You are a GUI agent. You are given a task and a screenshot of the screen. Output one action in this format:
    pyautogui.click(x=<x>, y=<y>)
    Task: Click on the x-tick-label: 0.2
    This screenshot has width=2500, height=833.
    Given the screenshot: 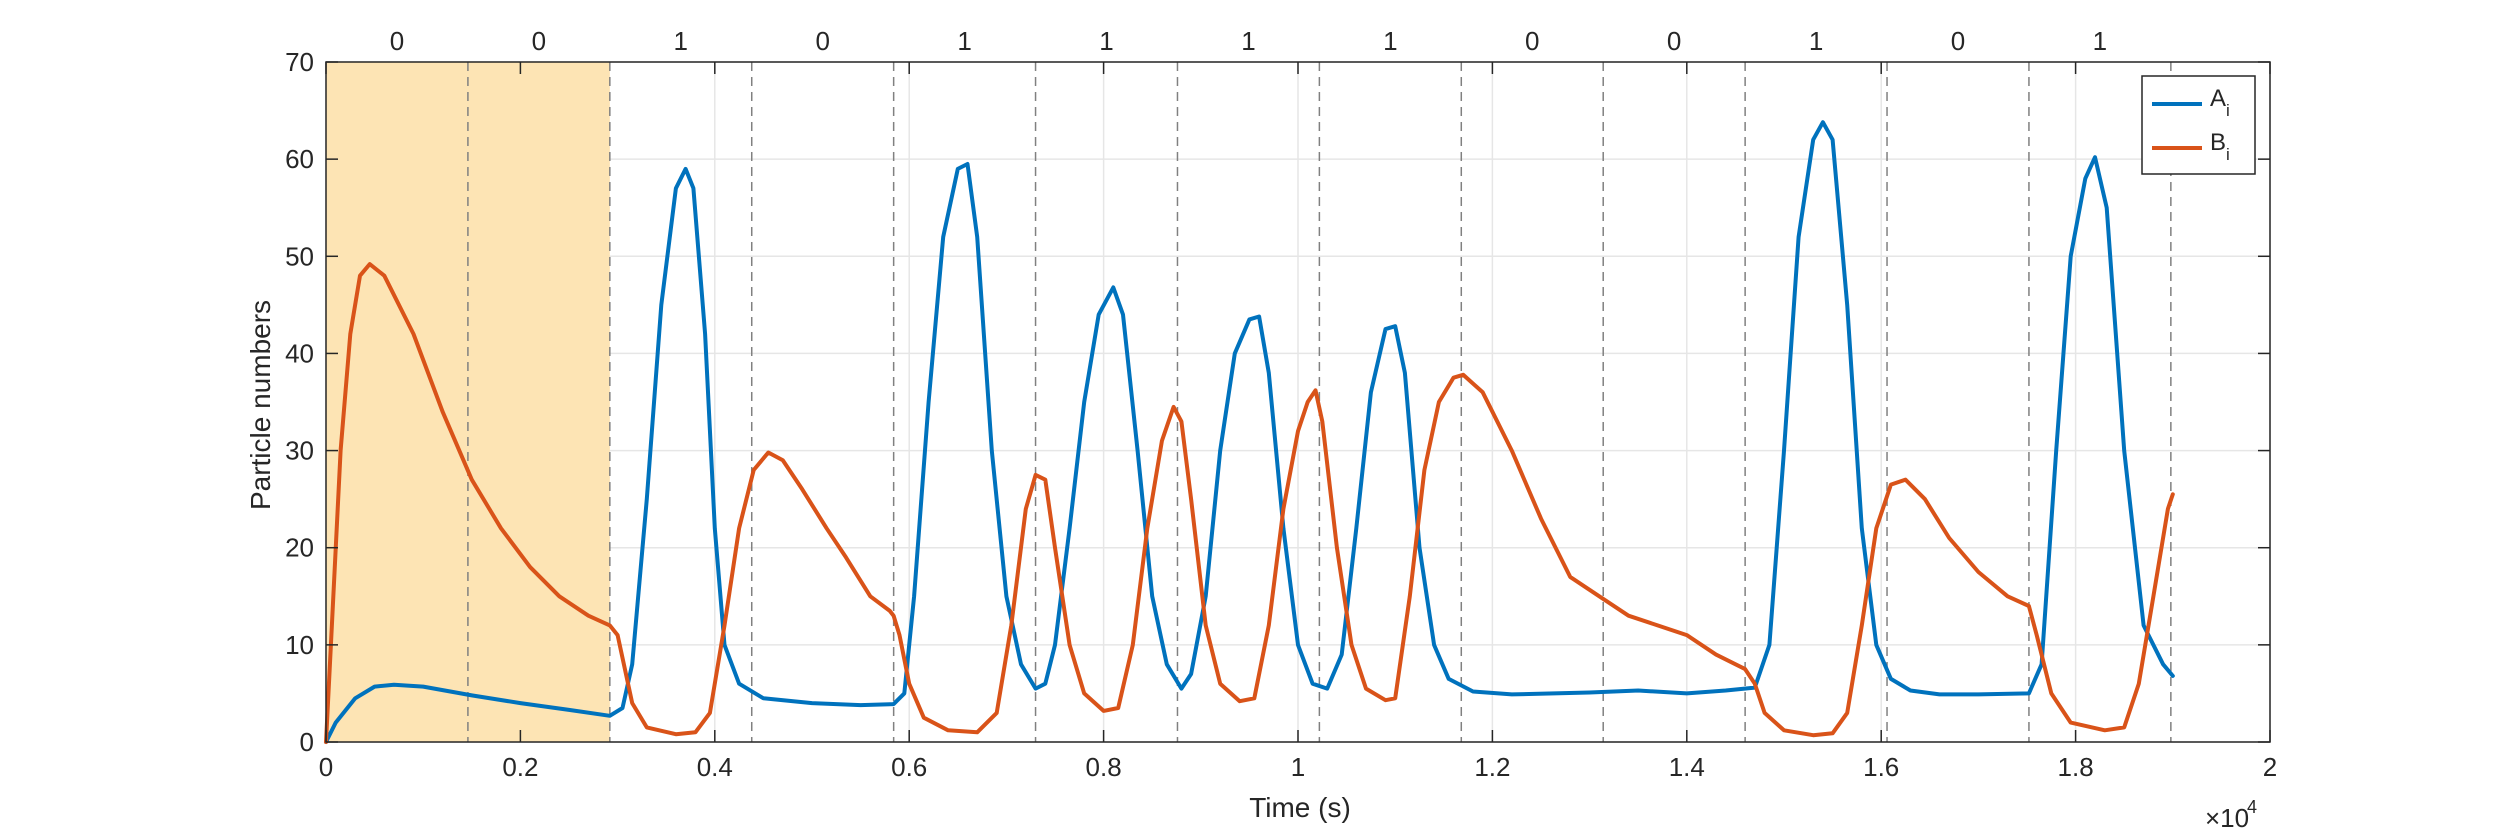 What is the action you would take?
    pyautogui.click(x=520, y=767)
    